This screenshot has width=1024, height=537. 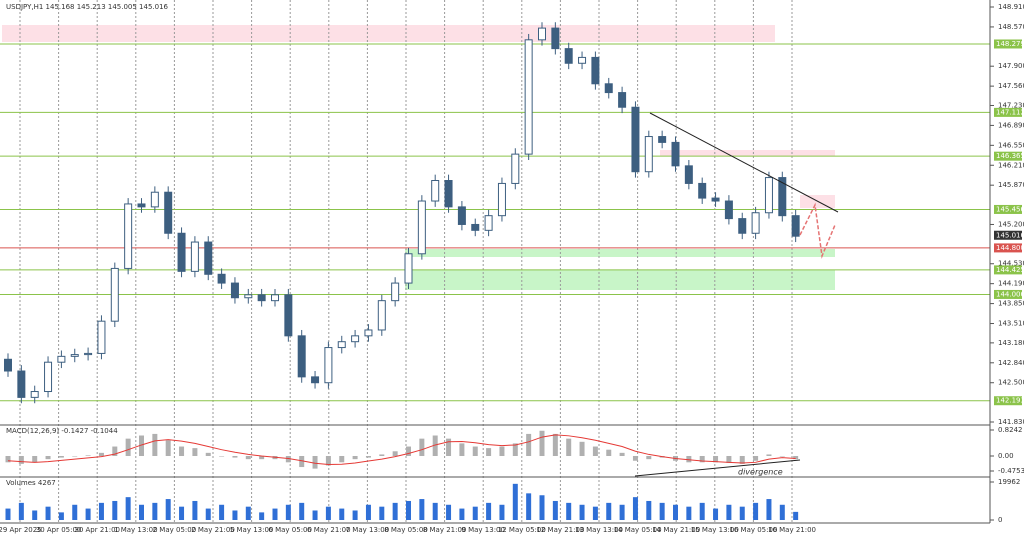 What do you see at coordinates (522, 530) in the screenshot?
I see `x-tick-label: 12 May 05:00` at bounding box center [522, 530].